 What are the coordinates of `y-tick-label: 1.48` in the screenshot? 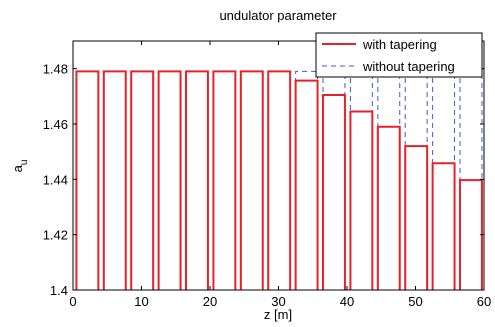 It's located at (55, 69).